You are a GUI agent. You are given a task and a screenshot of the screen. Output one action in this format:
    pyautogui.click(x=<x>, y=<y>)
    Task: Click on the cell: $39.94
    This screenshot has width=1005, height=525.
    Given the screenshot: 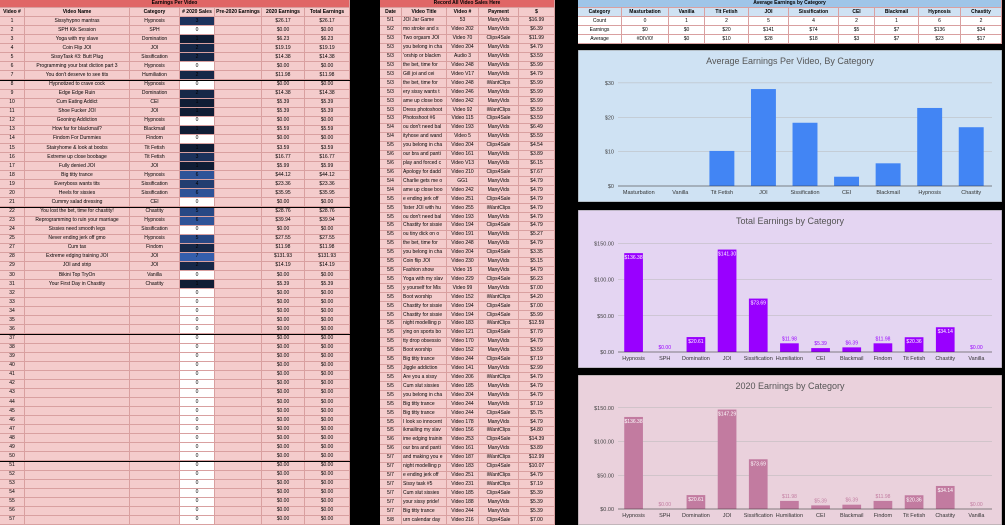 What is the action you would take?
    pyautogui.click(x=283, y=221)
    